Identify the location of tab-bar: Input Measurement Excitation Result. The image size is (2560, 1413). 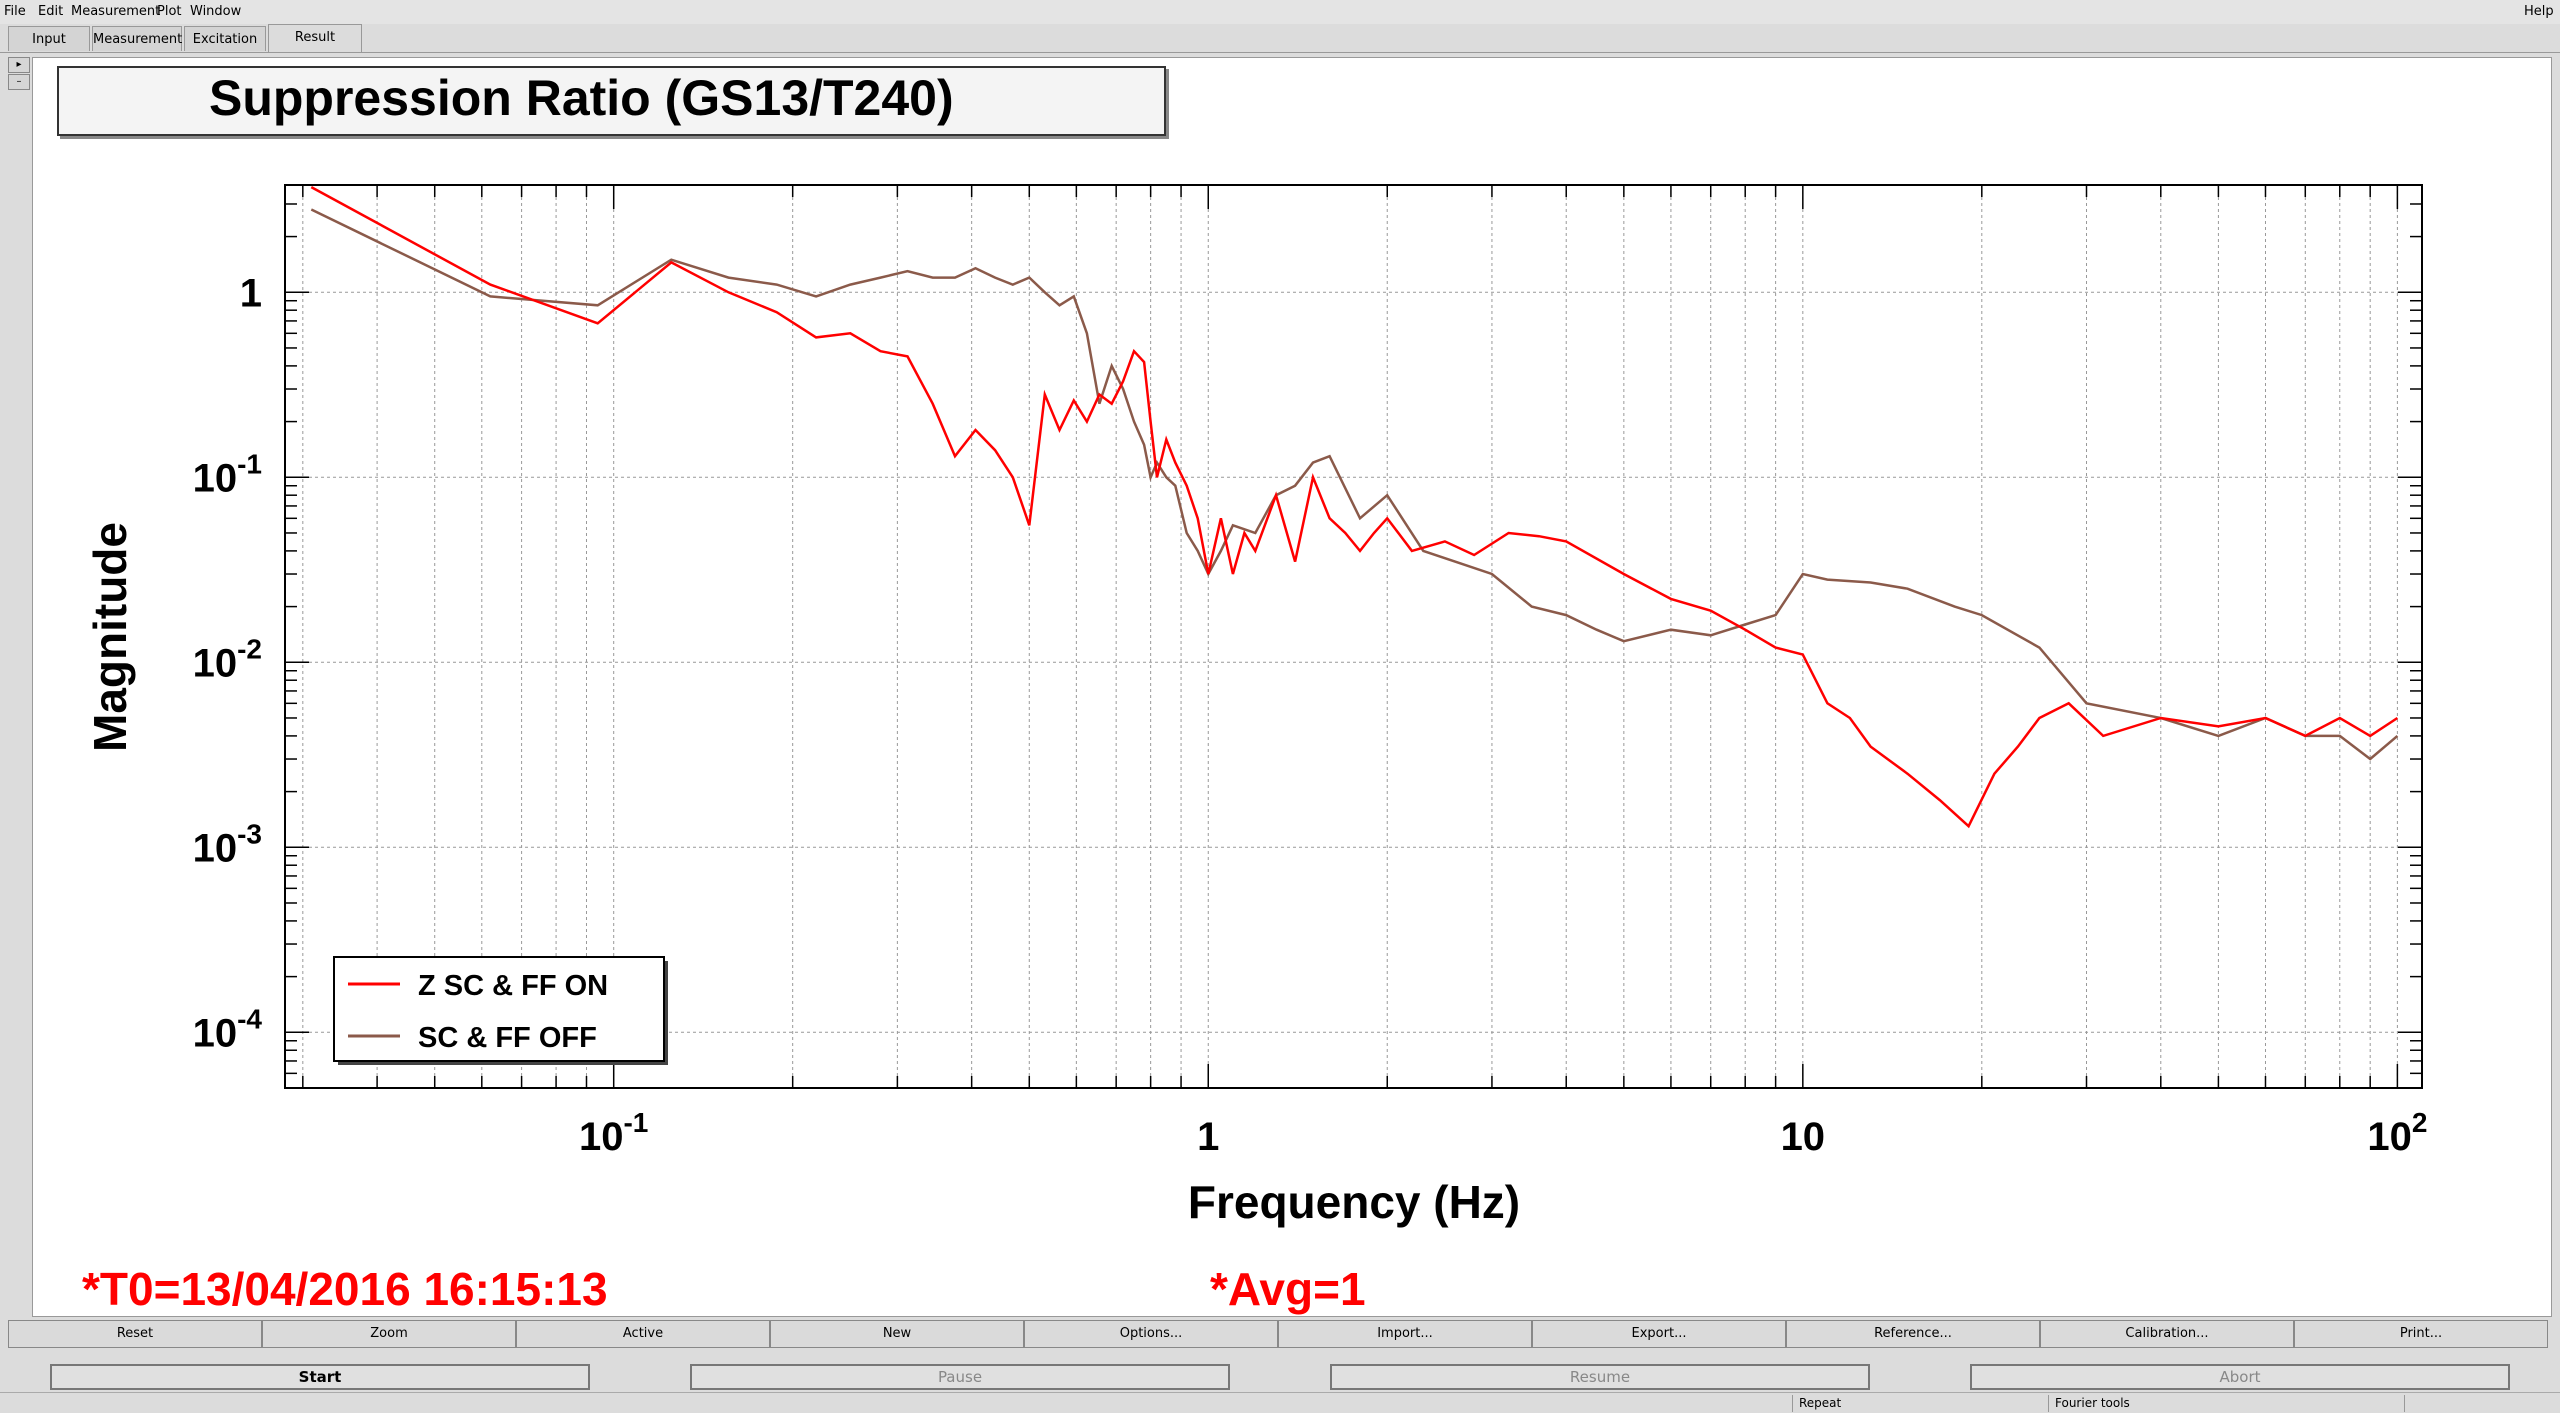
(1280, 38).